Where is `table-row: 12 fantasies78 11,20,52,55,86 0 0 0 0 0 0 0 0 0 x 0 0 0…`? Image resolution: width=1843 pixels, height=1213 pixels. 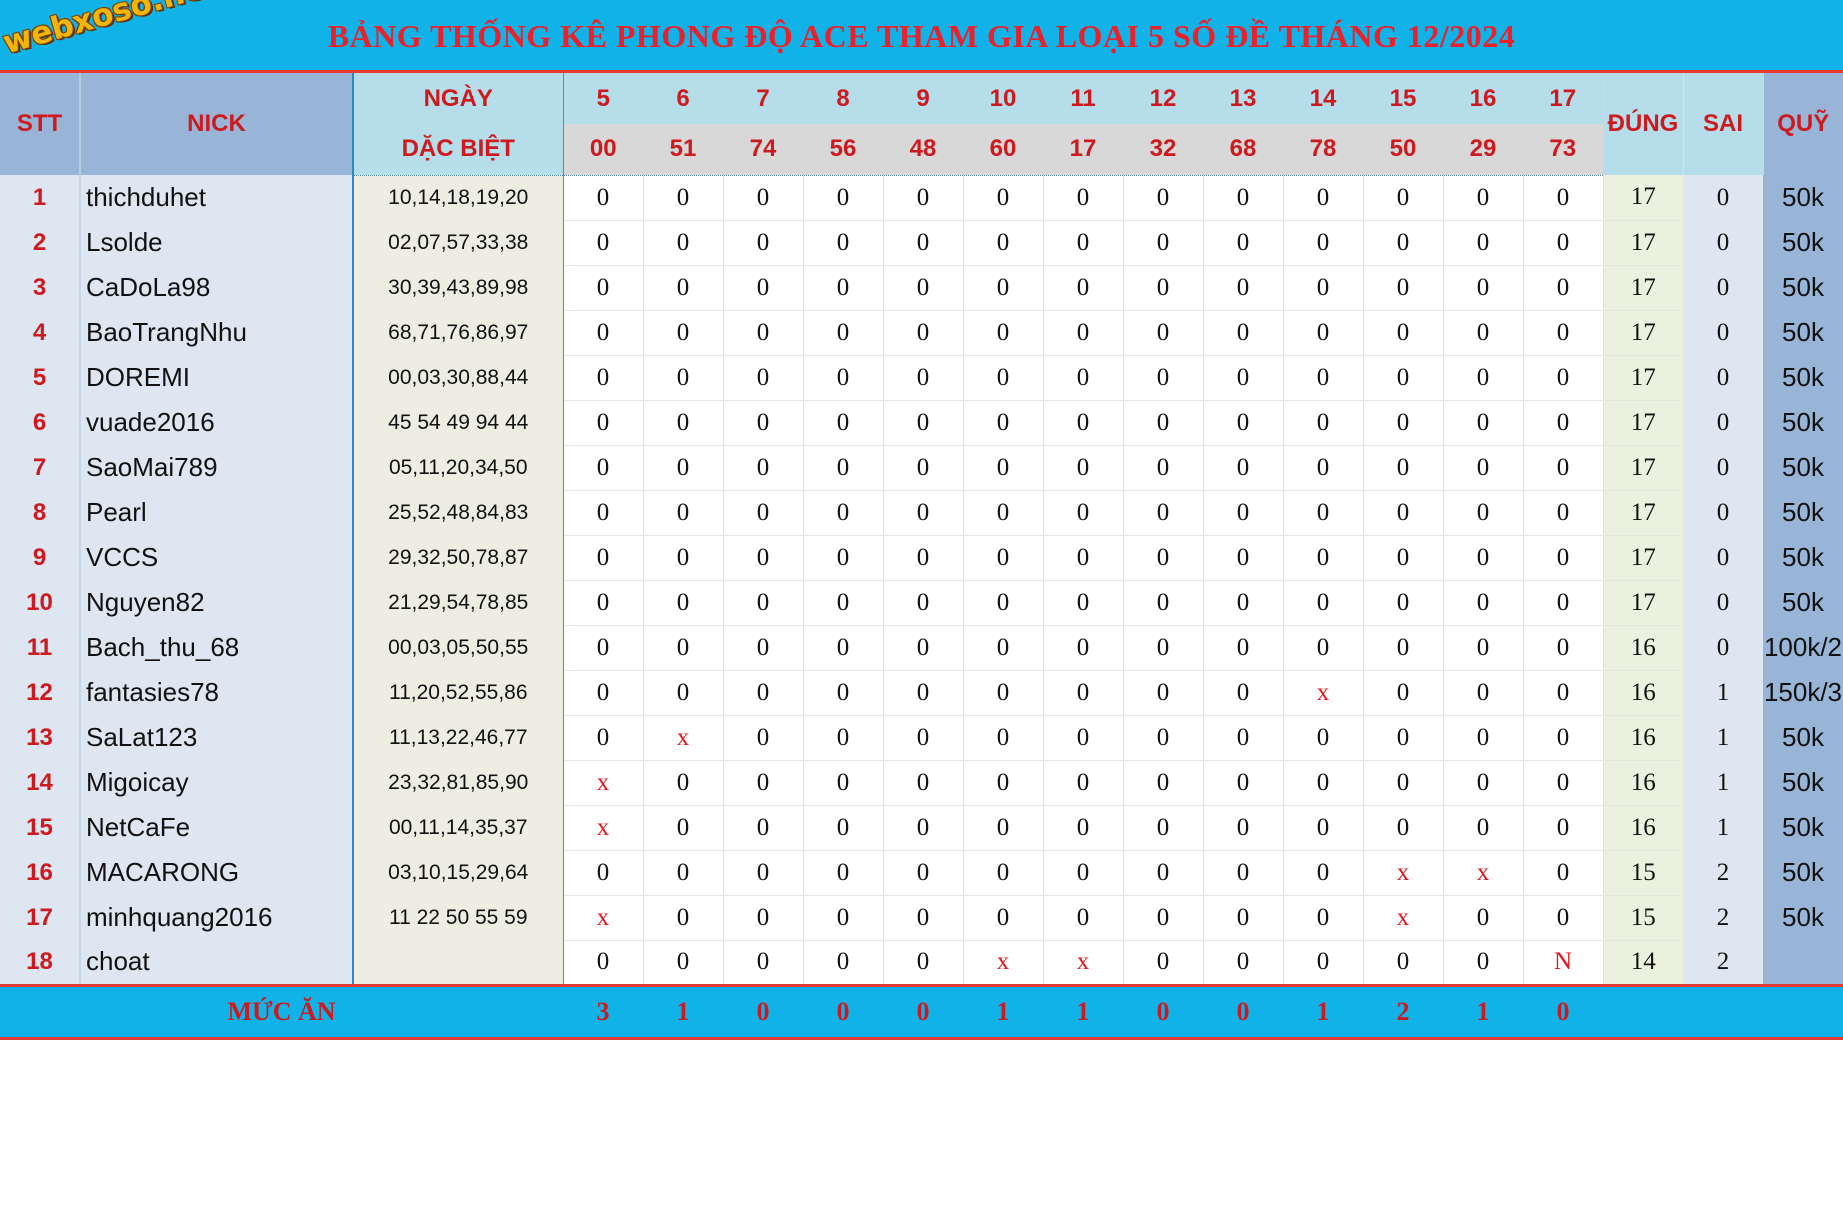 table-row: 12 fantasies78 11,20,52,55,86 0 0 0 0 0 0 0 0 0 x 0 0 0… is located at coordinates (921, 693).